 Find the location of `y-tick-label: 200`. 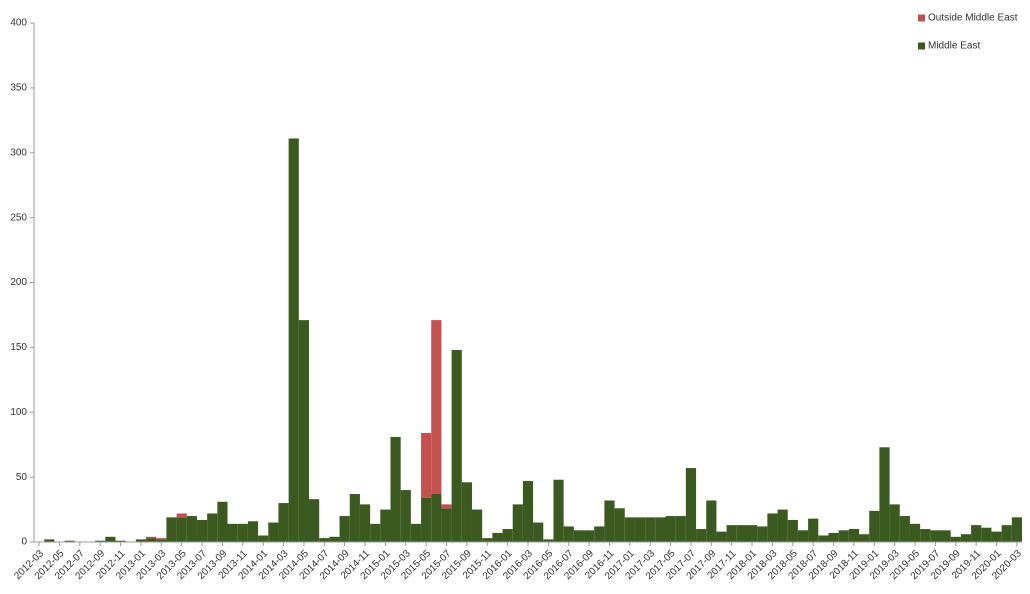

y-tick-label: 200 is located at coordinates (18, 282).